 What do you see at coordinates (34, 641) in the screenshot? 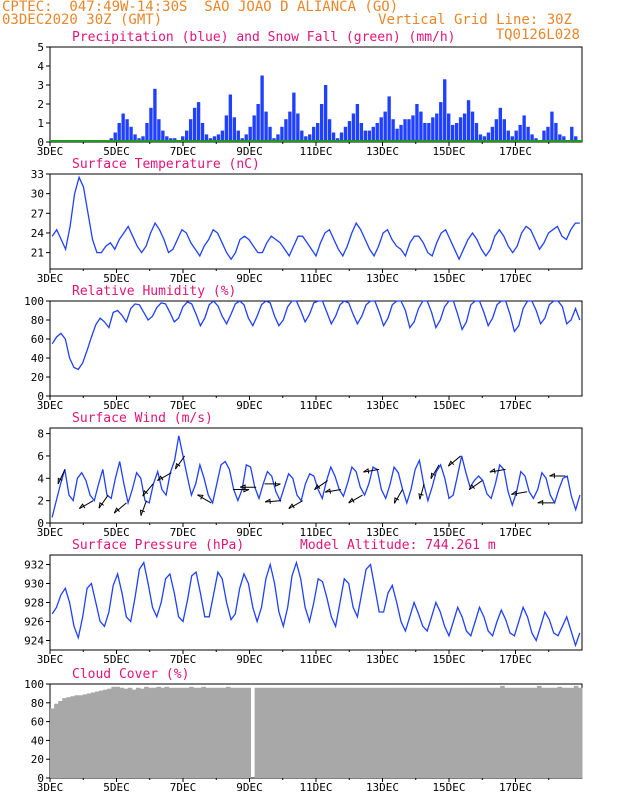
I see `y-tick-label: 924` at bounding box center [34, 641].